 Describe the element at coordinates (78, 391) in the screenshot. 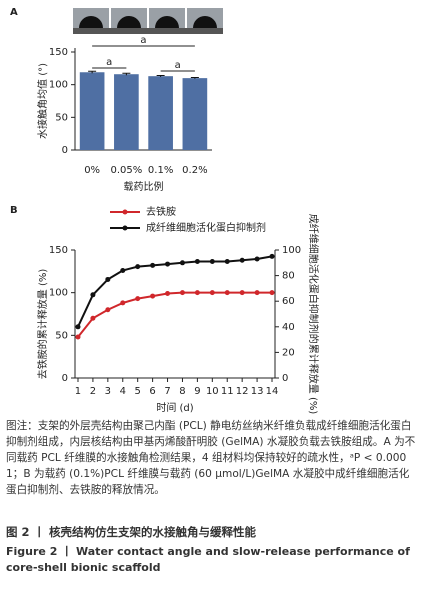

I see `x-tick-label: 1` at that location.